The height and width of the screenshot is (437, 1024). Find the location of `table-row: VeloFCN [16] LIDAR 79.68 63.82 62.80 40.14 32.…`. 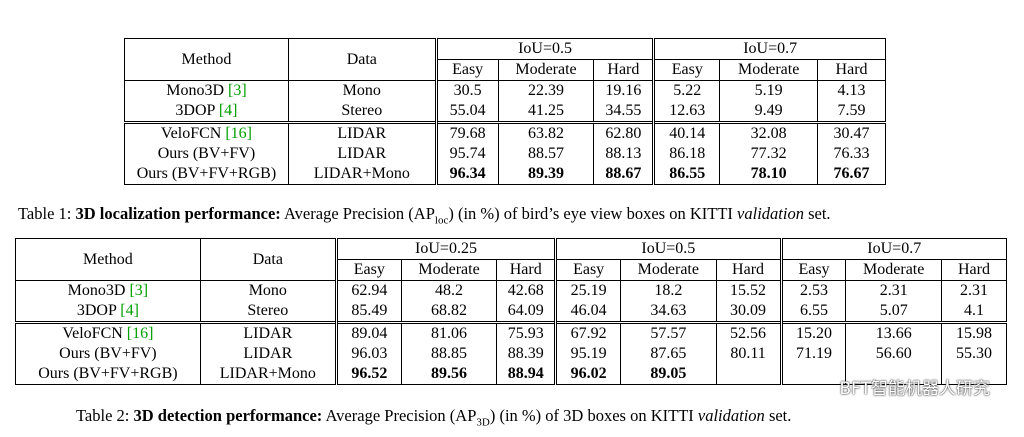

table-row: VeloFCN [16] LIDAR 79.68 63.82 62.80 40.14 32.… is located at coordinates (505, 132).